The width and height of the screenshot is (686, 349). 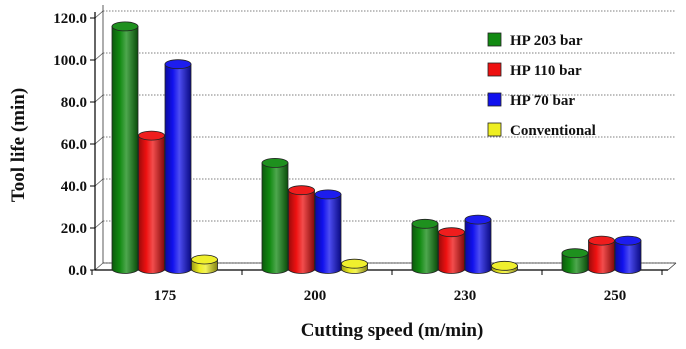 What do you see at coordinates (672, 266) in the screenshot?
I see `x-axis-corner` at bounding box center [672, 266].